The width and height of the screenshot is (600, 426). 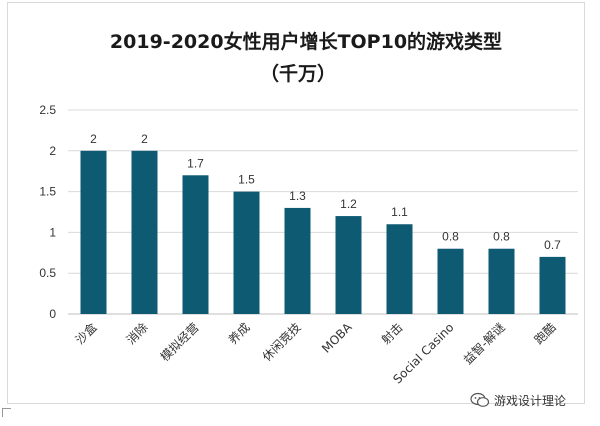 I want to click on data-label: 1.3, so click(x=297, y=196).